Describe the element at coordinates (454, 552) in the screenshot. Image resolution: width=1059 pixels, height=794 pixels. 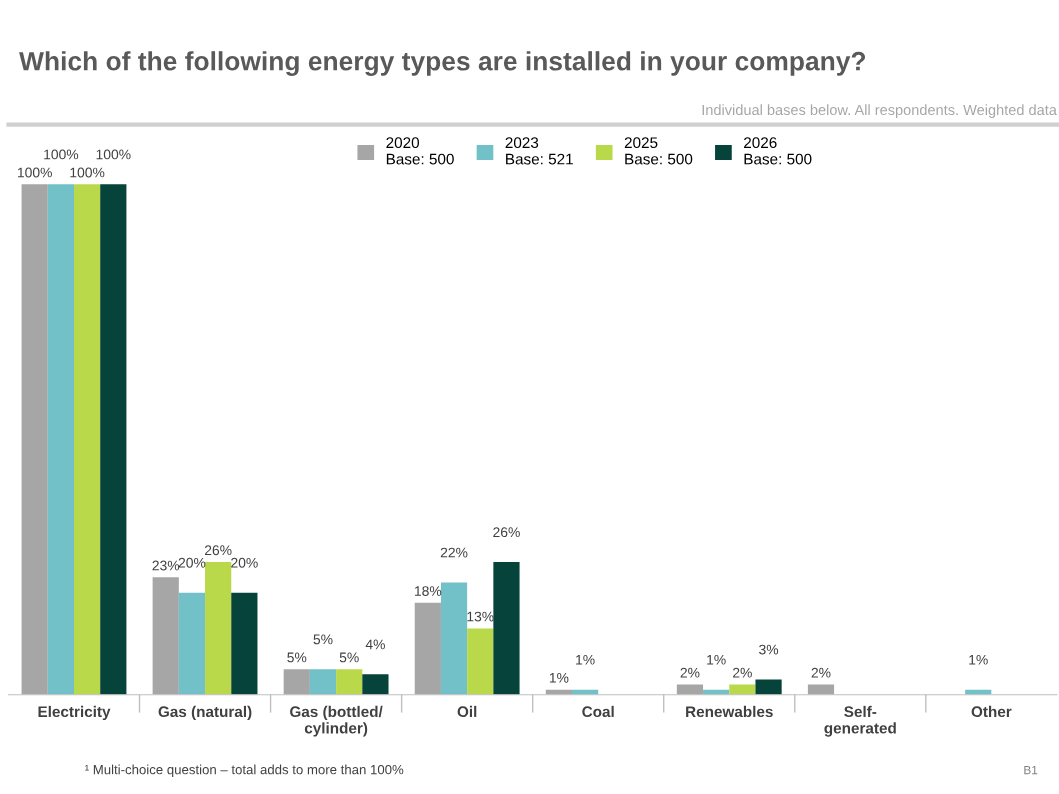
I see `data-label: 22%` at that location.